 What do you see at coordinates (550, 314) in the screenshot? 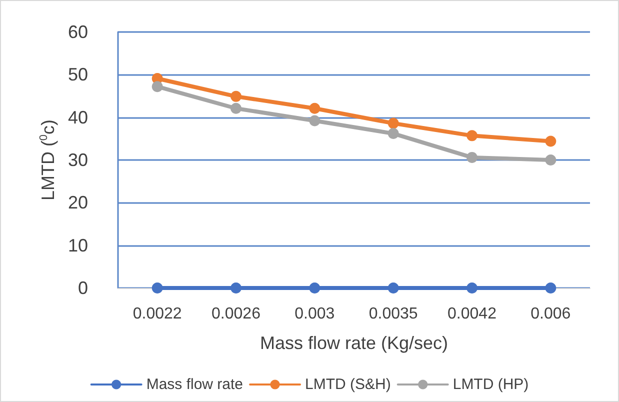
I see `x-tick-label: 0.006` at bounding box center [550, 314].